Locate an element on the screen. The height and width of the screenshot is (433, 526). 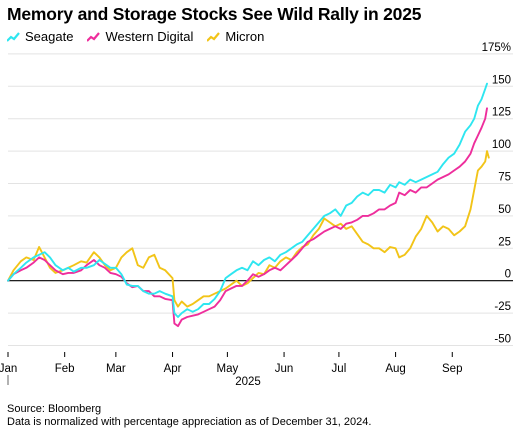
y-tick-label: 125 is located at coordinates (501, 113).